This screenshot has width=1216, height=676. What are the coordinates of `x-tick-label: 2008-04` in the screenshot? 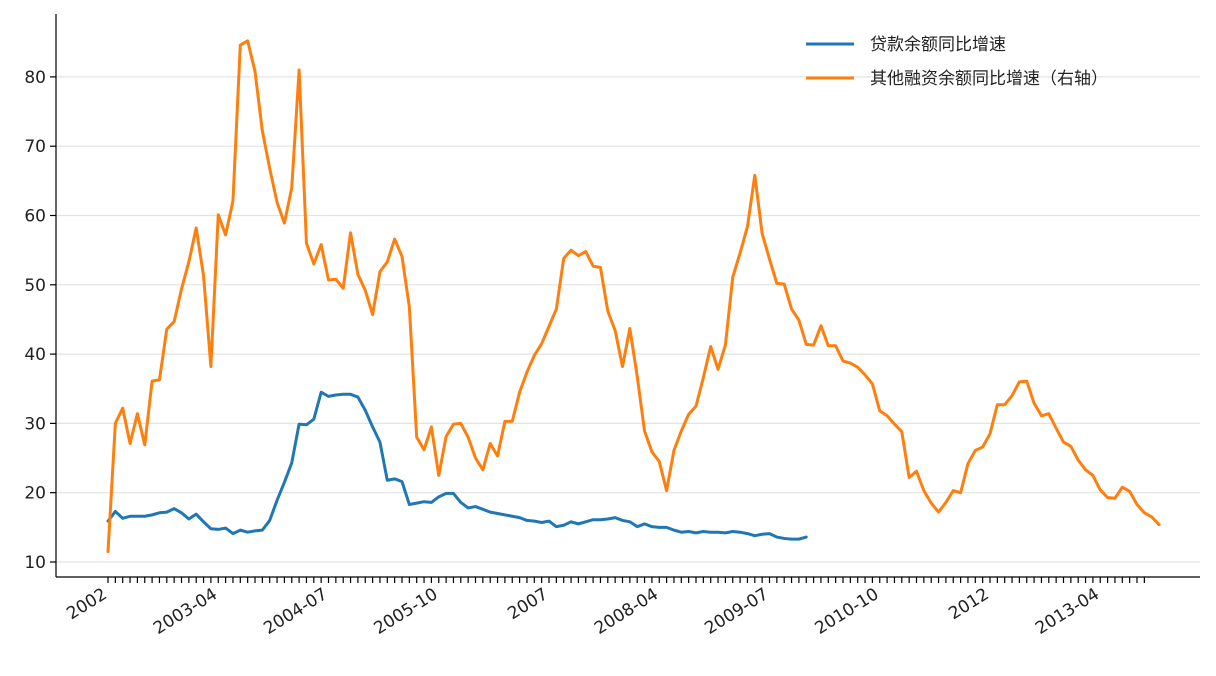 It's located at (626, 611).